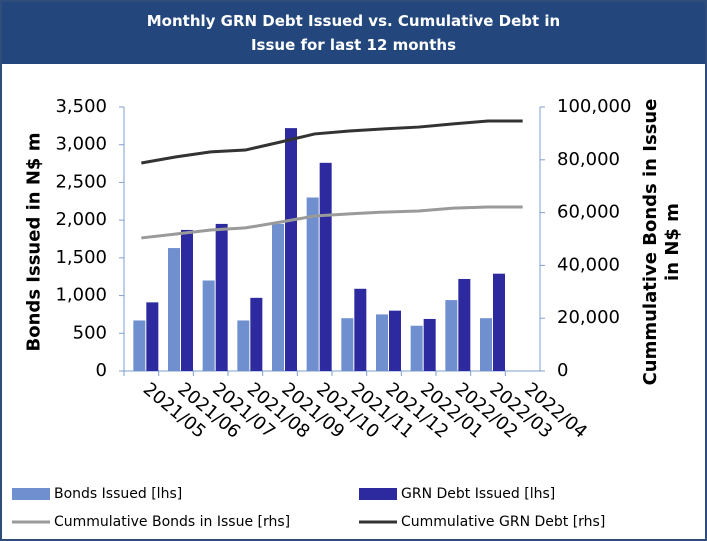  I want to click on legend-label: Cummulative GRN Debt [rhs], so click(503, 522).